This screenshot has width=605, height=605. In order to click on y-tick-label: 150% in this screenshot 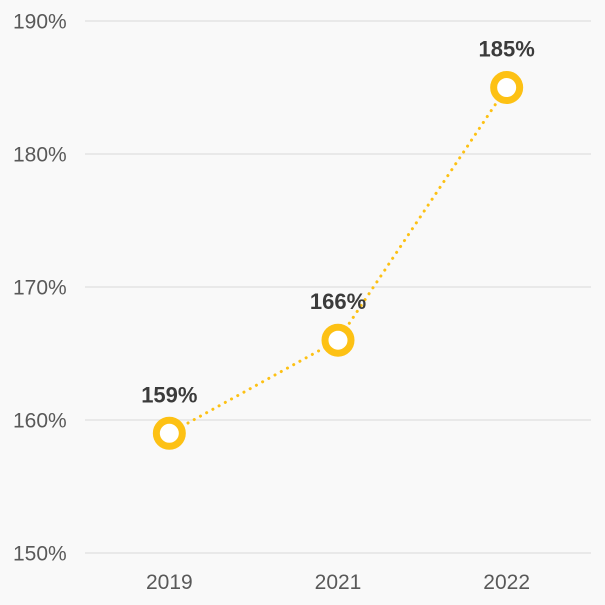, I will do `click(40, 554)`.